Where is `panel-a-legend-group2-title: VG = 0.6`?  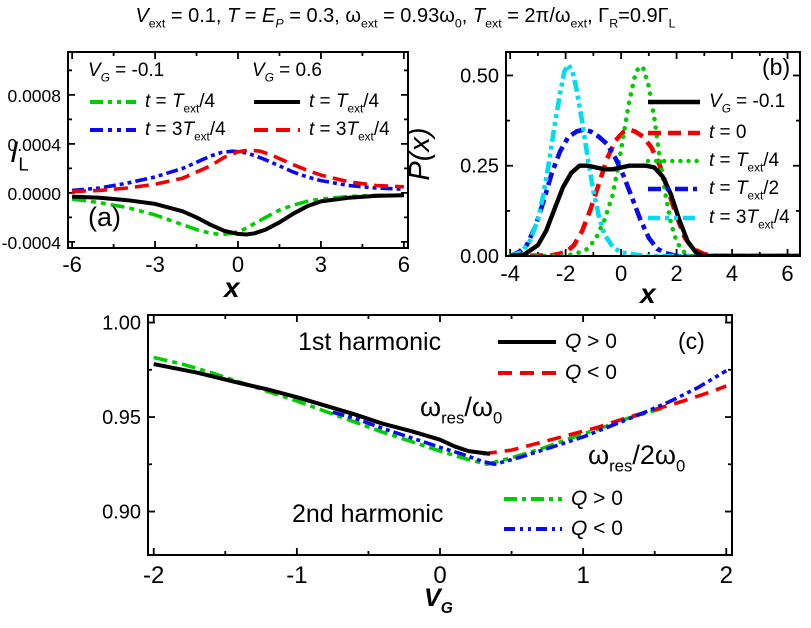 panel-a-legend-group2-title: VG = 0.6 is located at coordinates (287, 72).